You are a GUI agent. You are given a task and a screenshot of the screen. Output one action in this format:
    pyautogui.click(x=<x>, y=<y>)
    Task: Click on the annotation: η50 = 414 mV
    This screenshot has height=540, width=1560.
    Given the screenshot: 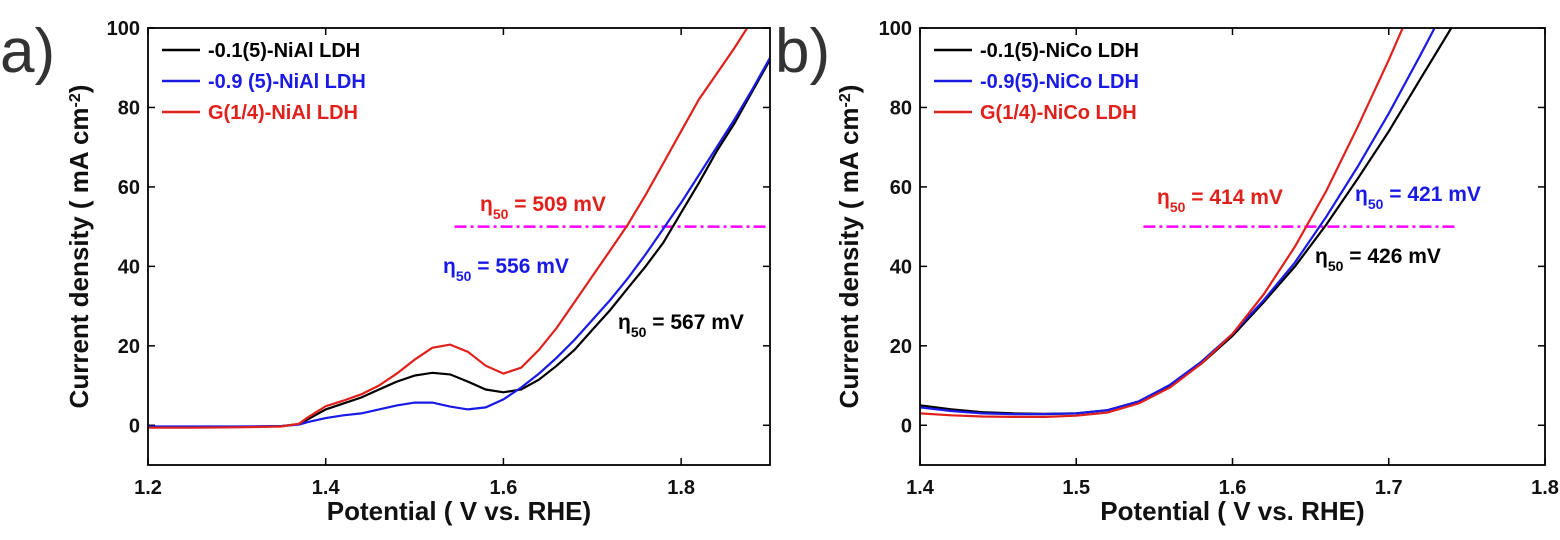 What is the action you would take?
    pyautogui.click(x=1220, y=200)
    